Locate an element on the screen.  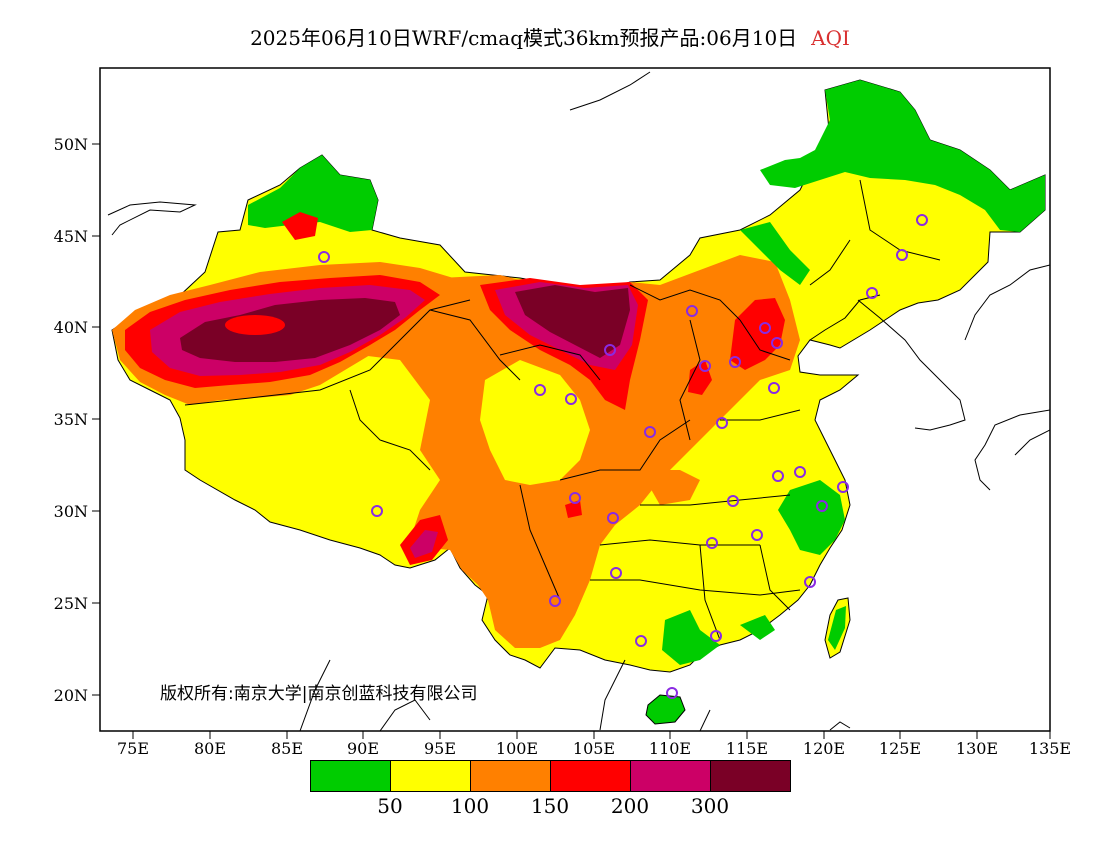
copyright-notice: 版权所有:南京大学|南京创蓝科技有限公司 is located at coordinates (319, 694).